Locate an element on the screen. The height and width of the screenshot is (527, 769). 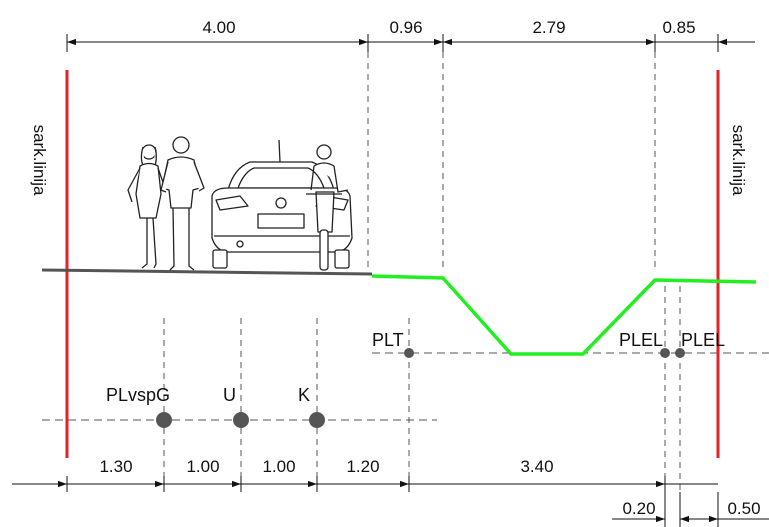
road-surface is located at coordinates (207, 272).